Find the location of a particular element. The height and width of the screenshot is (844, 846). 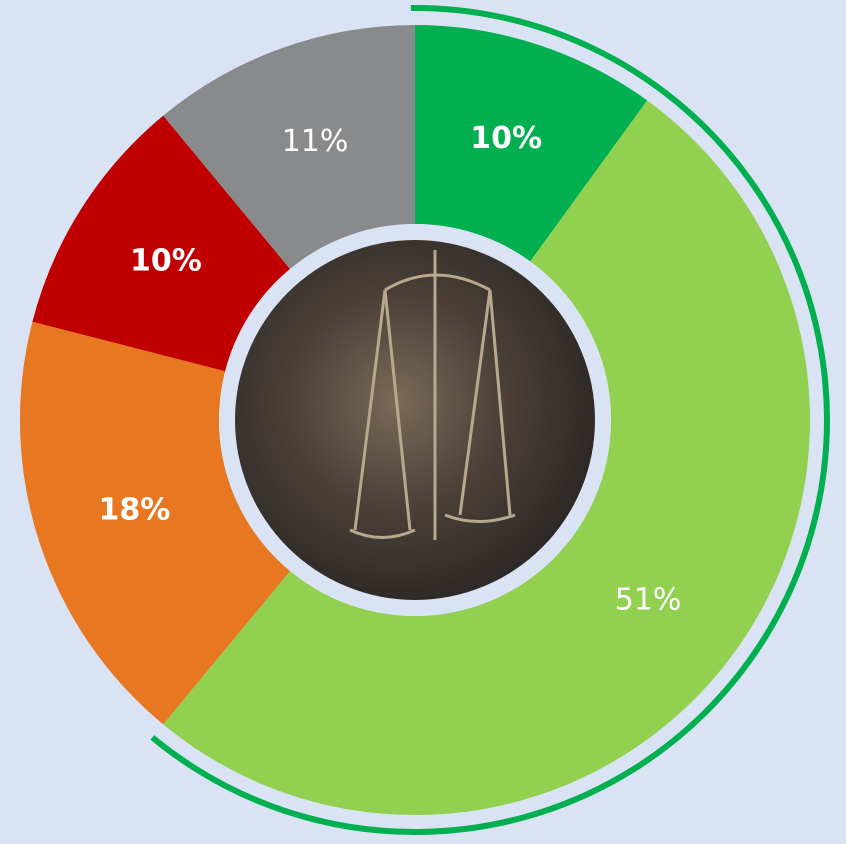

data-label: 51% is located at coordinates (648, 599).